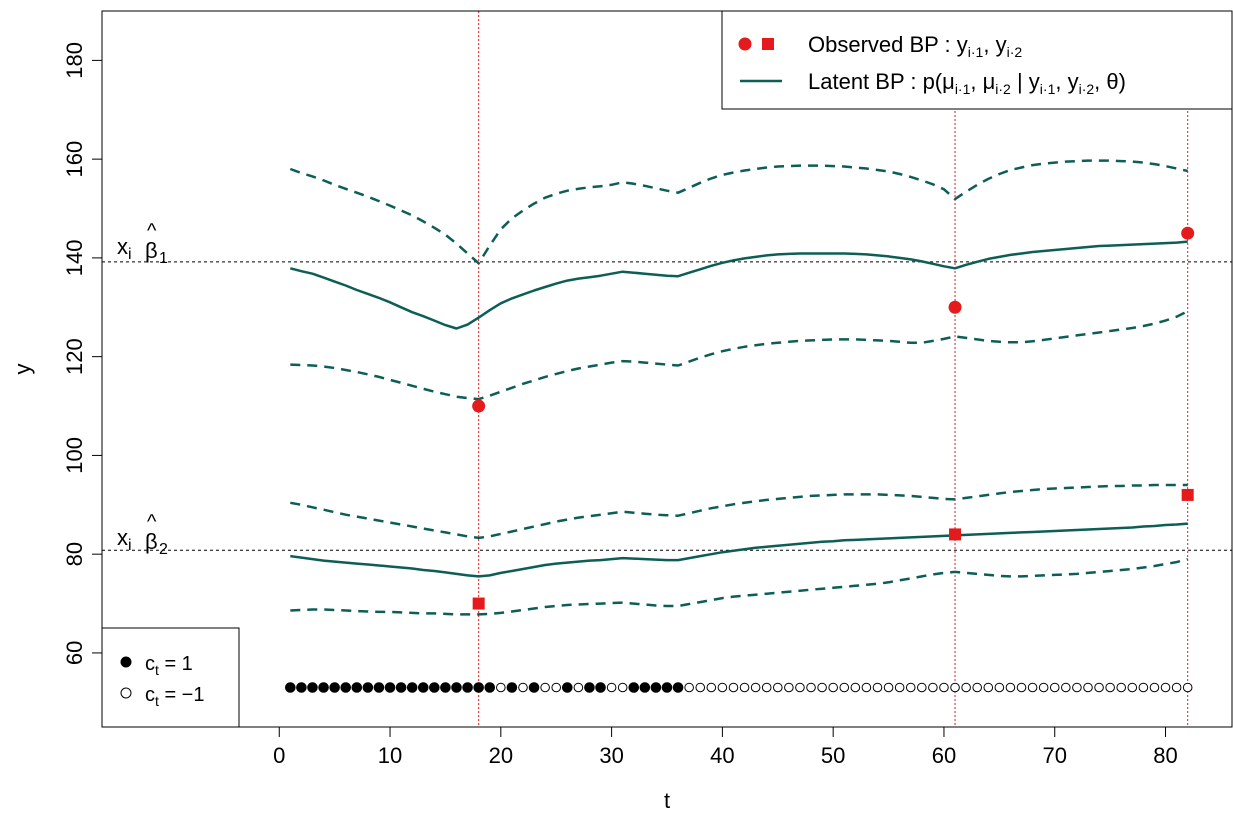 This screenshot has height=814, width=1233. Describe the element at coordinates (74, 60) in the screenshot. I see `y-tick-label: 180` at that location.